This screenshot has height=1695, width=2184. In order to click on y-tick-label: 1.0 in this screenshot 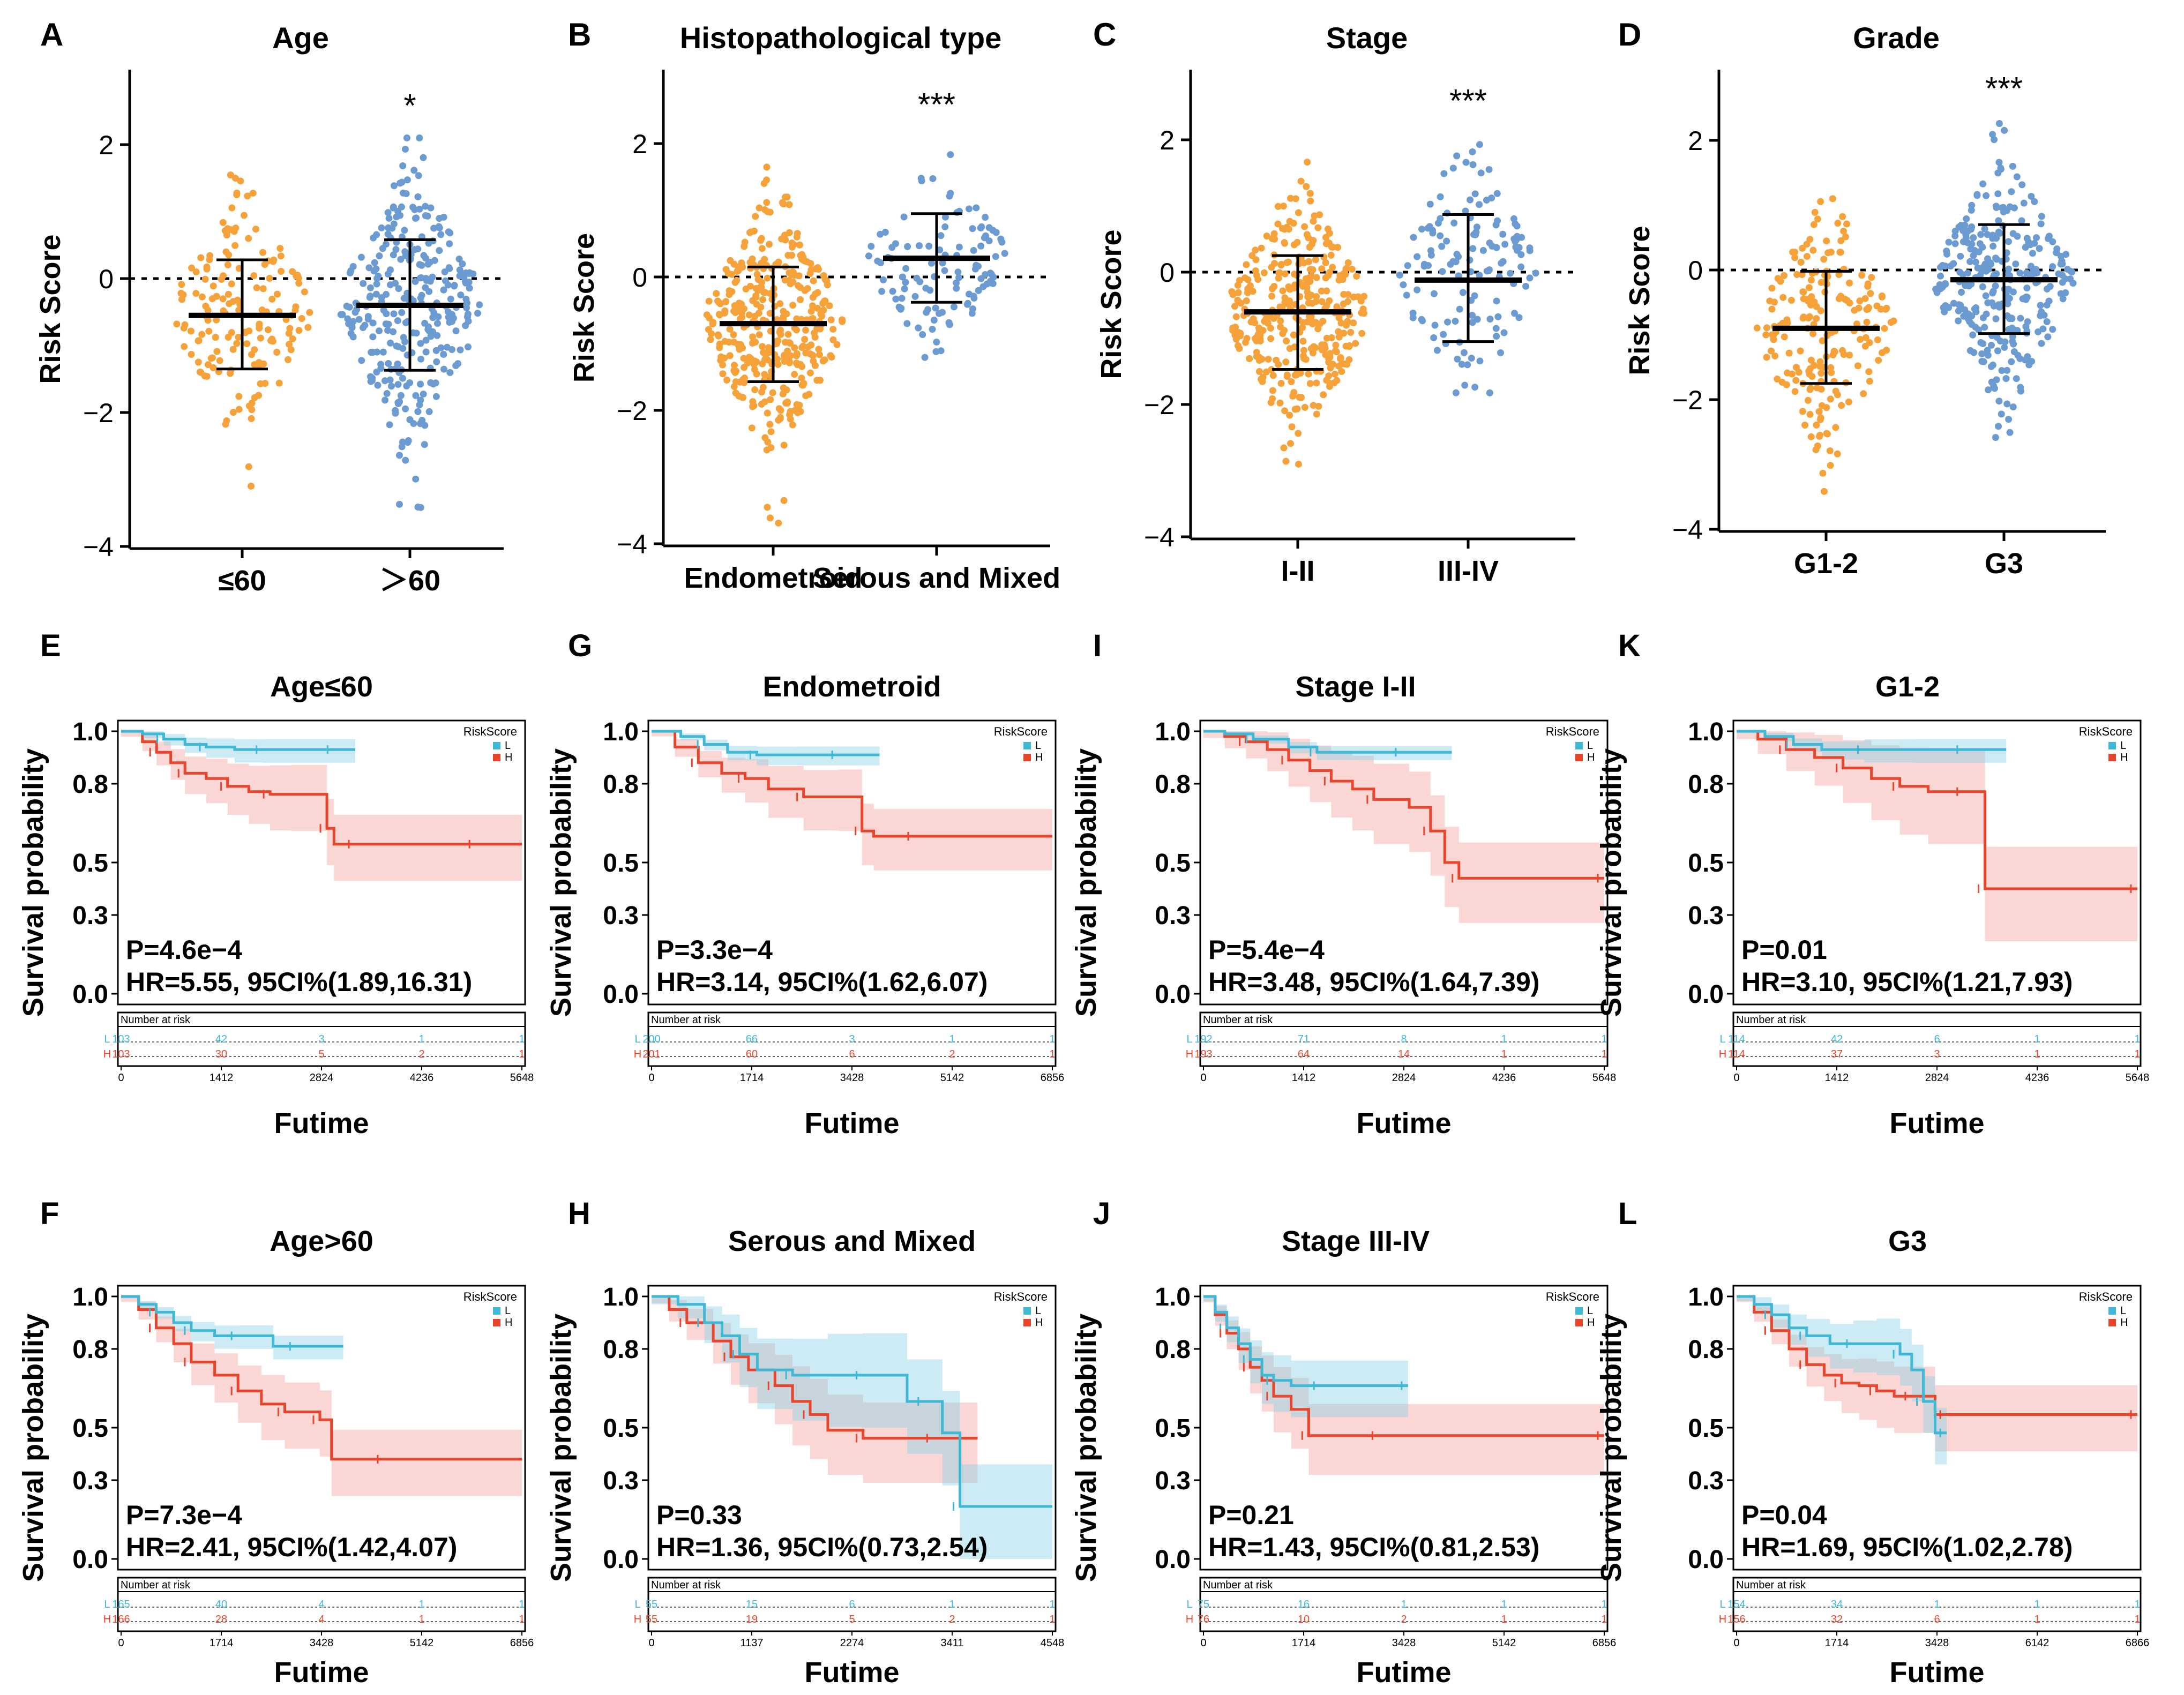, I will do `click(90, 732)`.